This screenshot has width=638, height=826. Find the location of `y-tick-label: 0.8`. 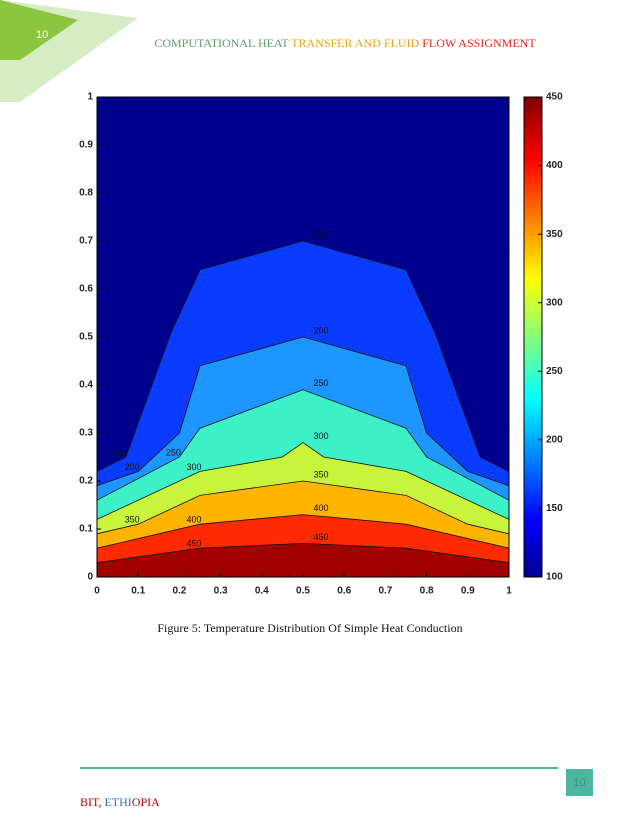

y-tick-label: 0.8 is located at coordinates (86, 193).